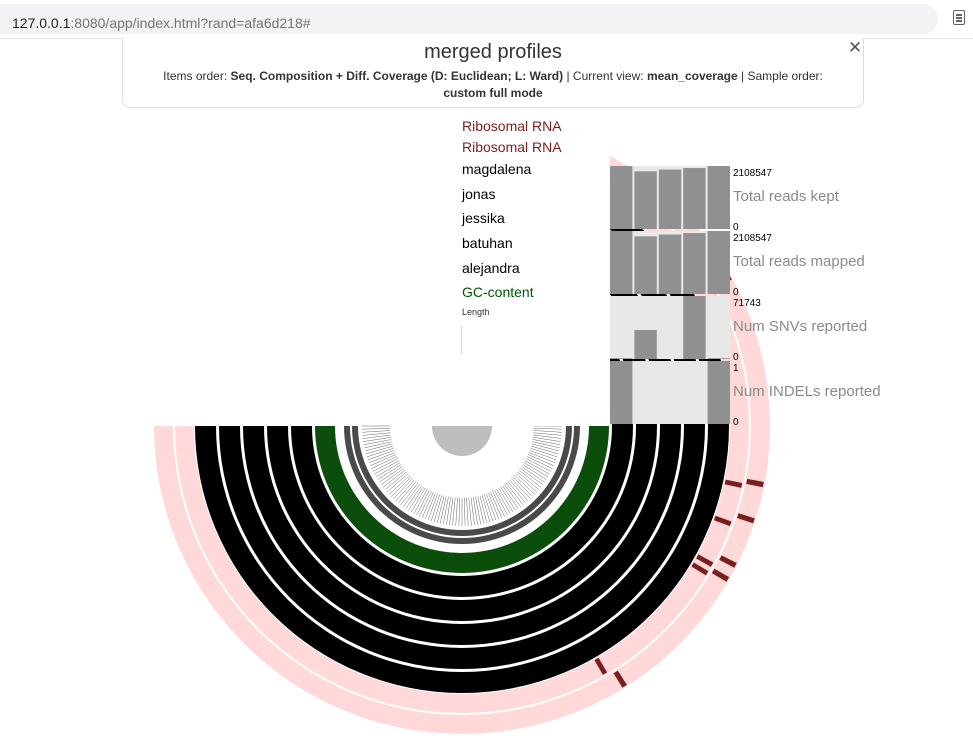 Image resolution: width=973 pixels, height=748 pixels. I want to click on url-path: :8080/app/index.html?rand=afa6d218#, so click(190, 23).